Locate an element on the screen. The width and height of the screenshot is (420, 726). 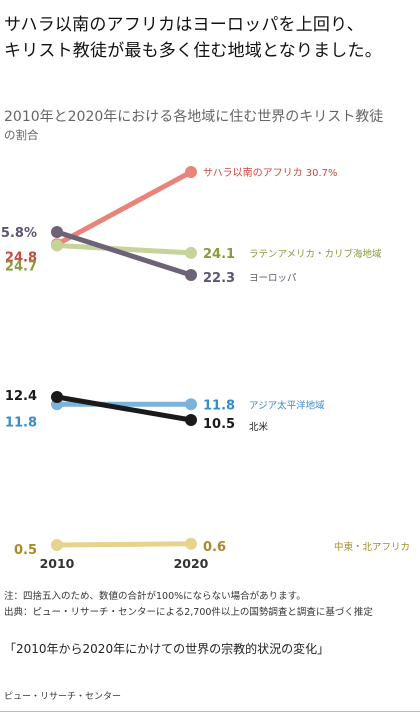
x-axis: 2010 2020 is located at coordinates (124, 563).